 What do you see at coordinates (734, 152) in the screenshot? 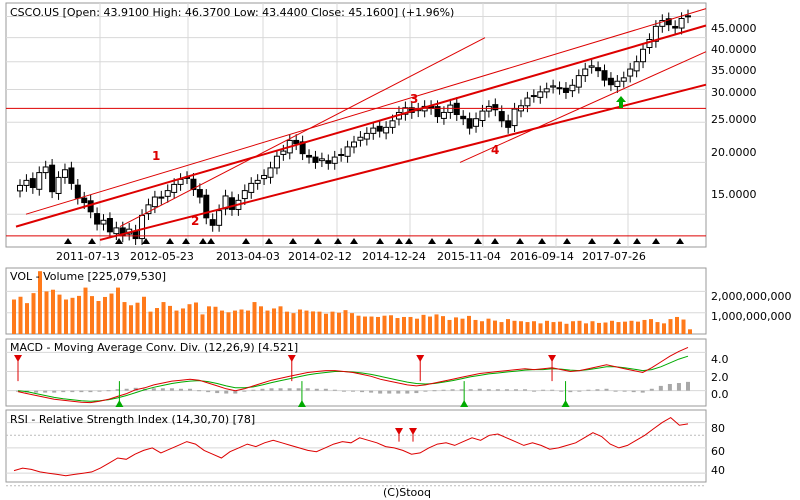
I see `price-ytick-label: 20.0000` at bounding box center [734, 152].